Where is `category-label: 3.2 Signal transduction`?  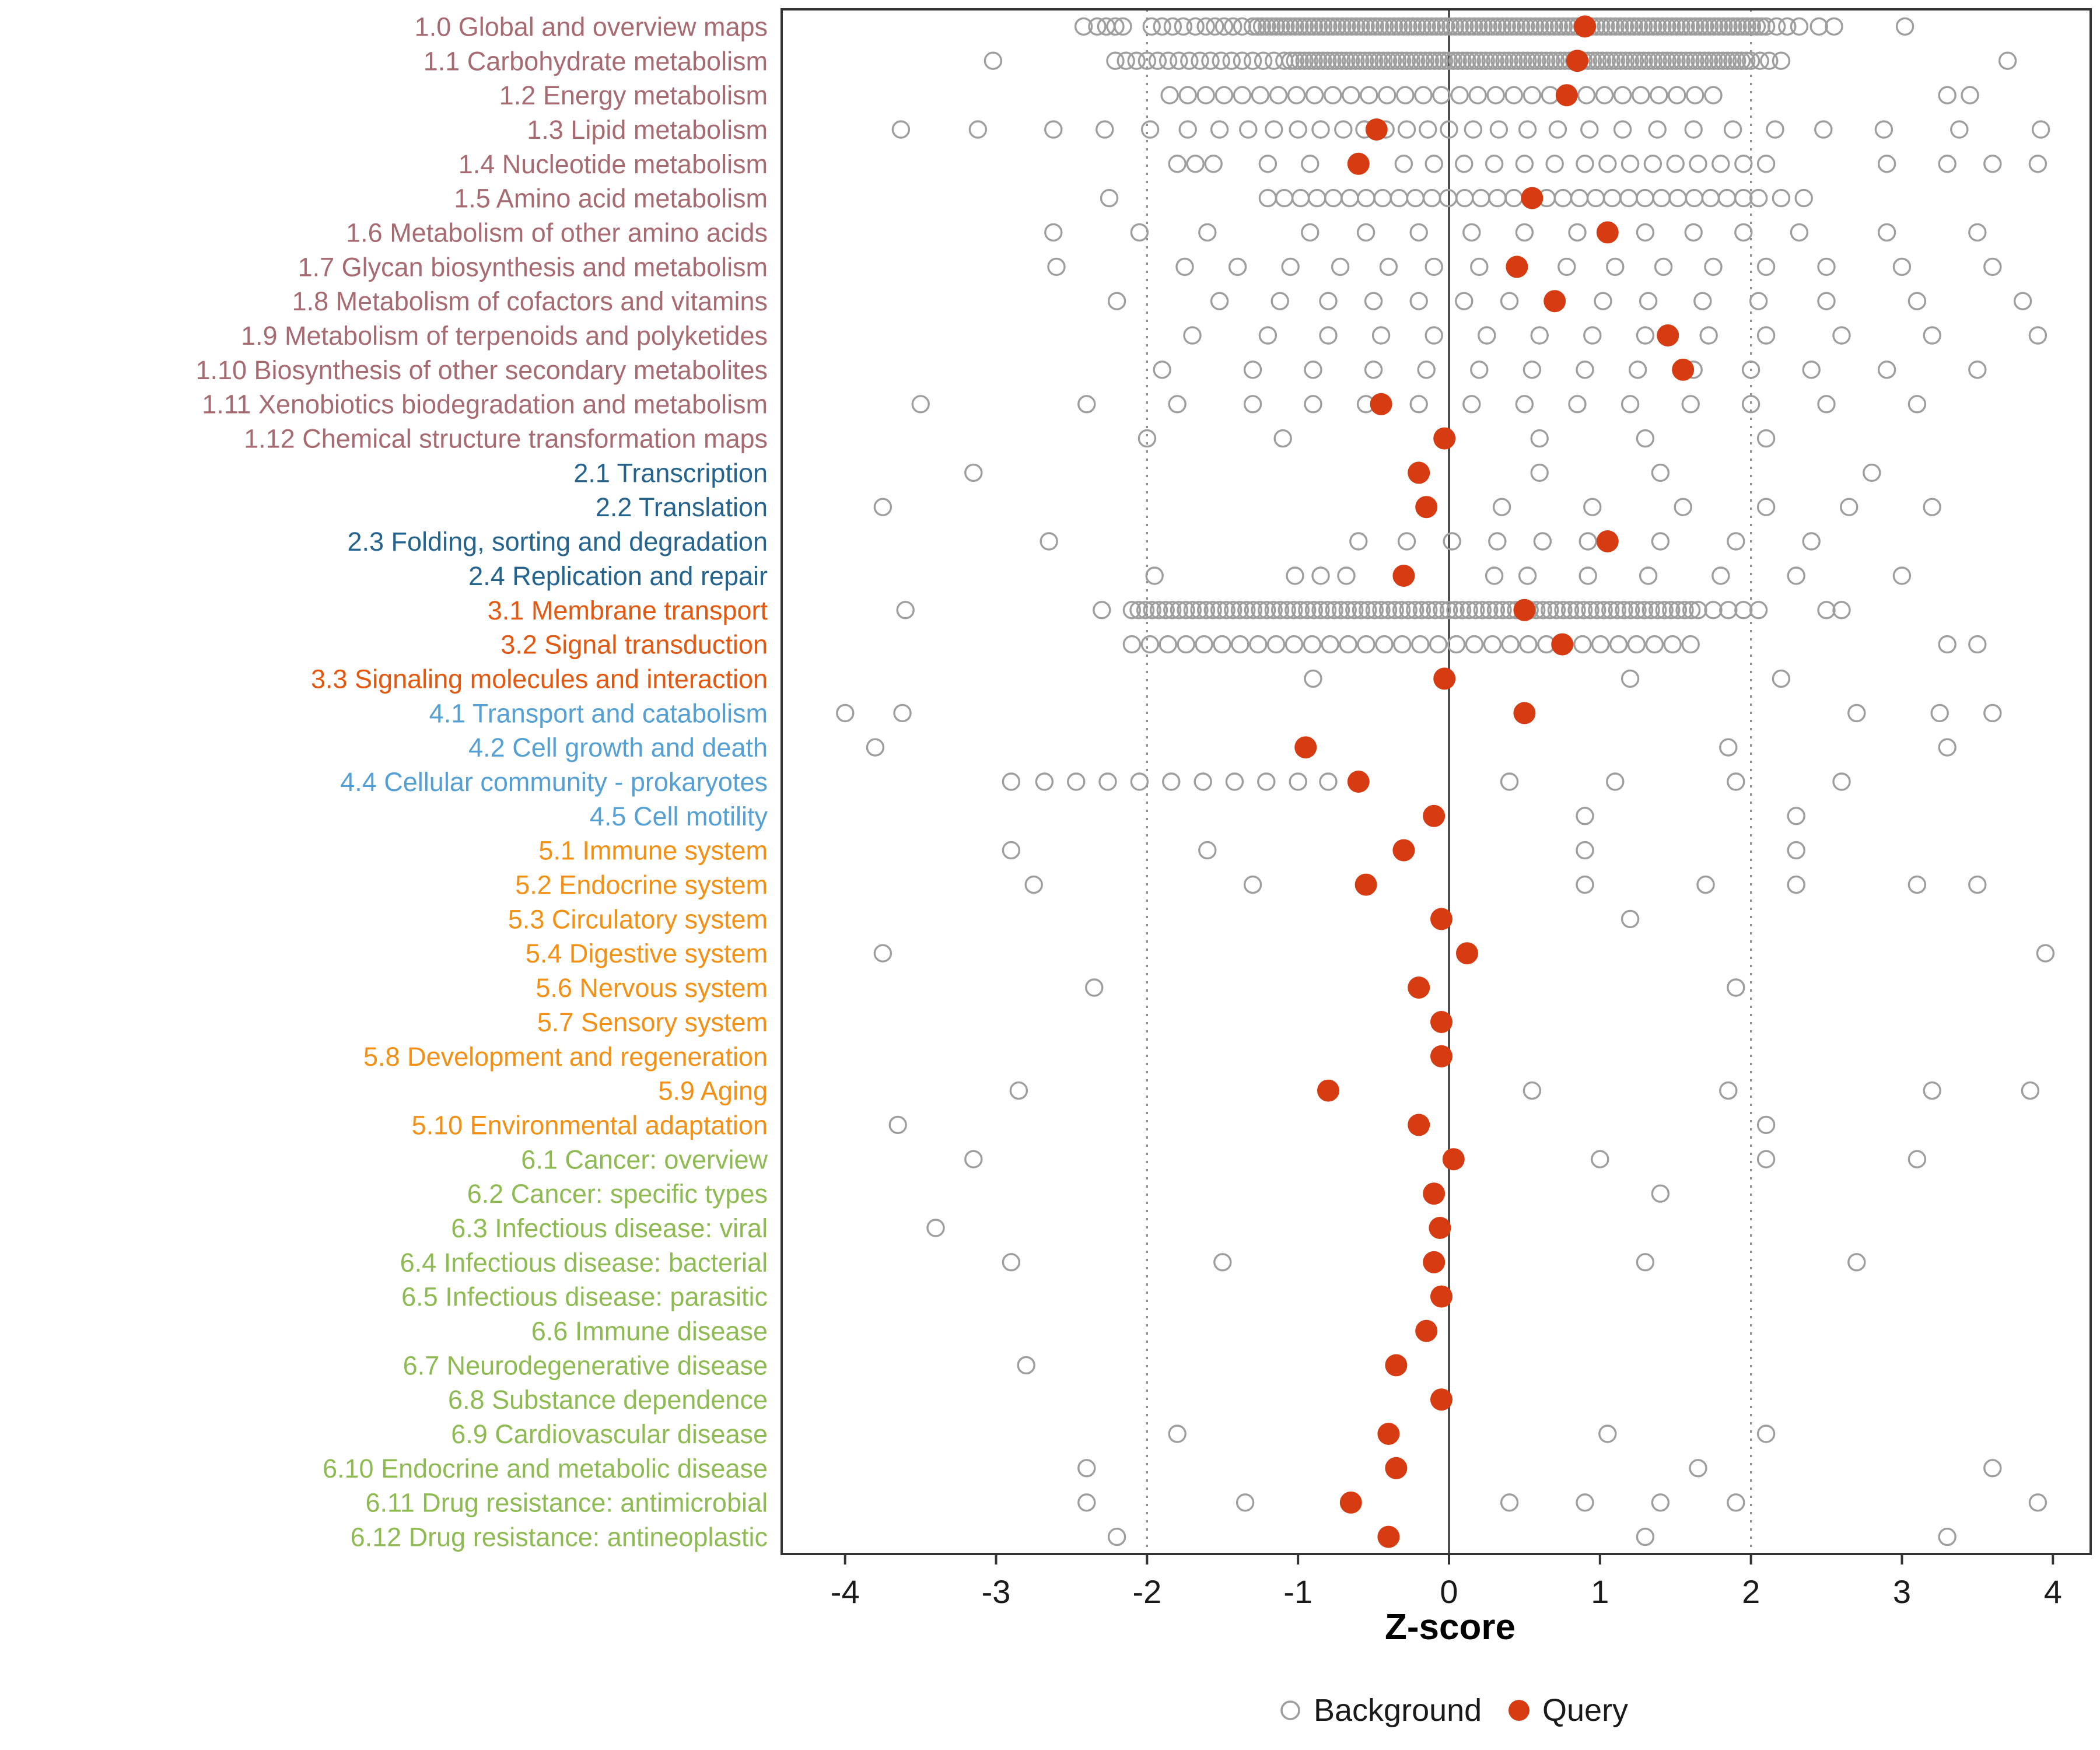
category-label: 3.2 Signal transduction is located at coordinates (634, 645).